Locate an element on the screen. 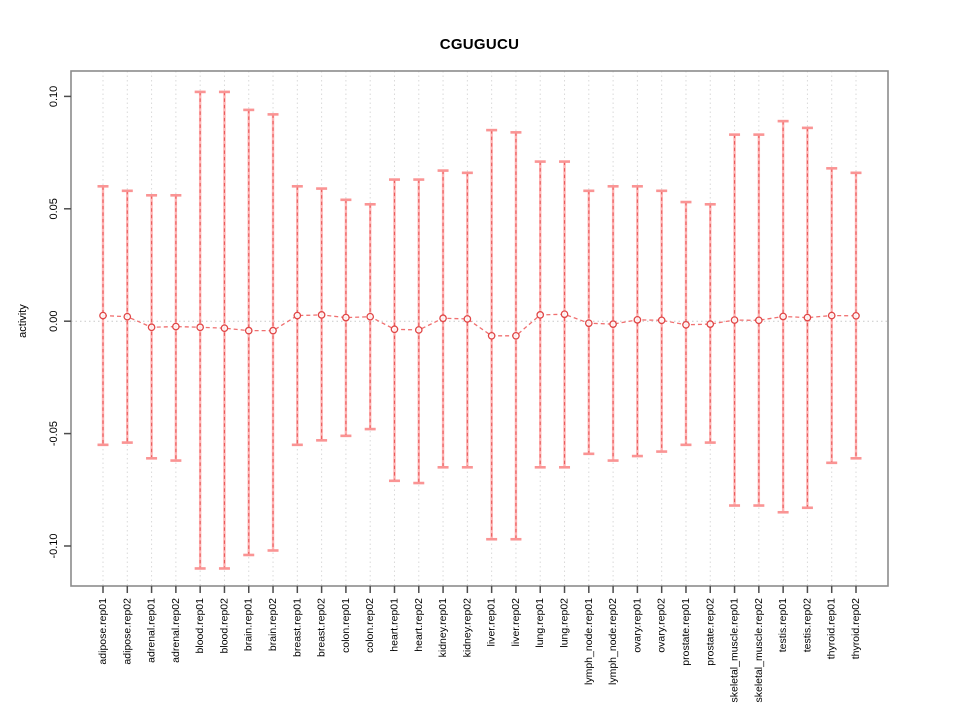 The image size is (960, 720). x-tick-label: brain.rep02 is located at coordinates (273, 624).